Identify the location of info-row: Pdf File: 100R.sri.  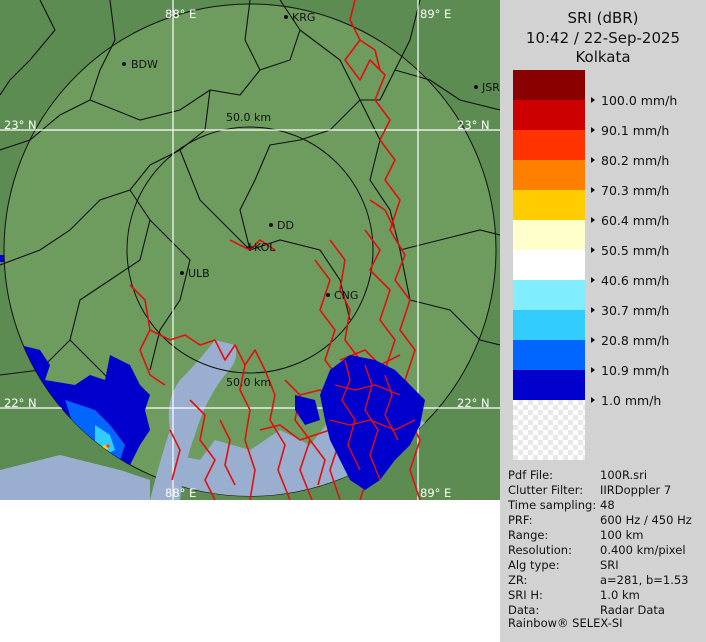
(577, 475).